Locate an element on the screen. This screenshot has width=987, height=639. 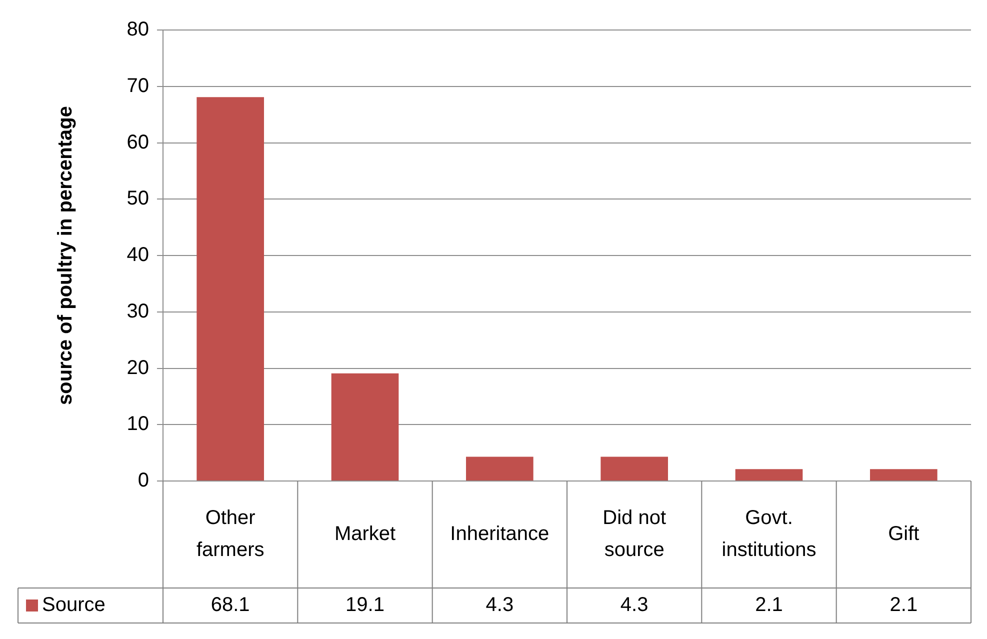
y-tick-label: 40 is located at coordinates (137, 255).